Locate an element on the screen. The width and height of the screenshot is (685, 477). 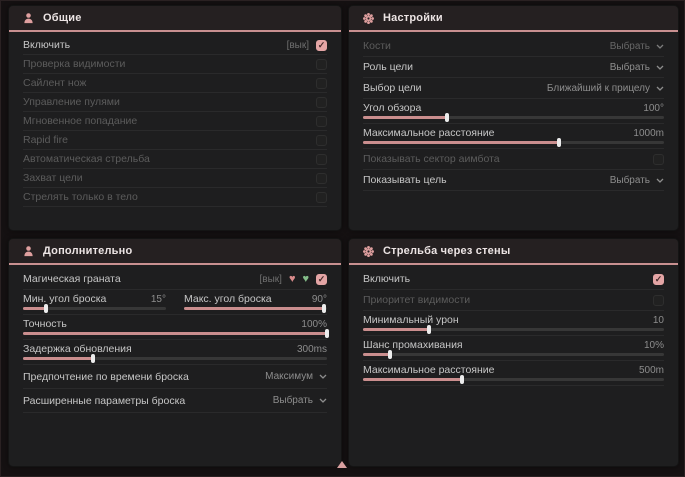
check-icon: ✓ is located at coordinates (658, 278).